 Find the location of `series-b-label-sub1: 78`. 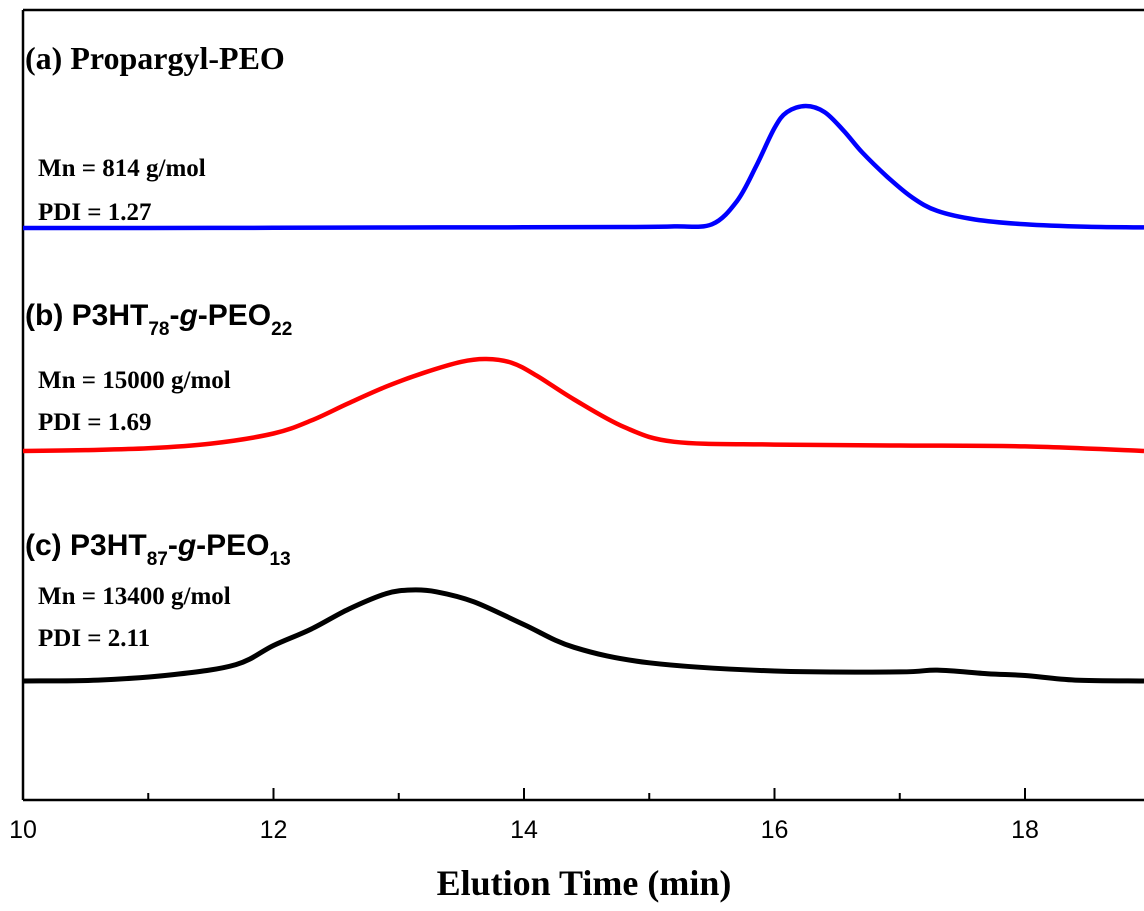

series-b-label-sub1: 78 is located at coordinates (158, 329).